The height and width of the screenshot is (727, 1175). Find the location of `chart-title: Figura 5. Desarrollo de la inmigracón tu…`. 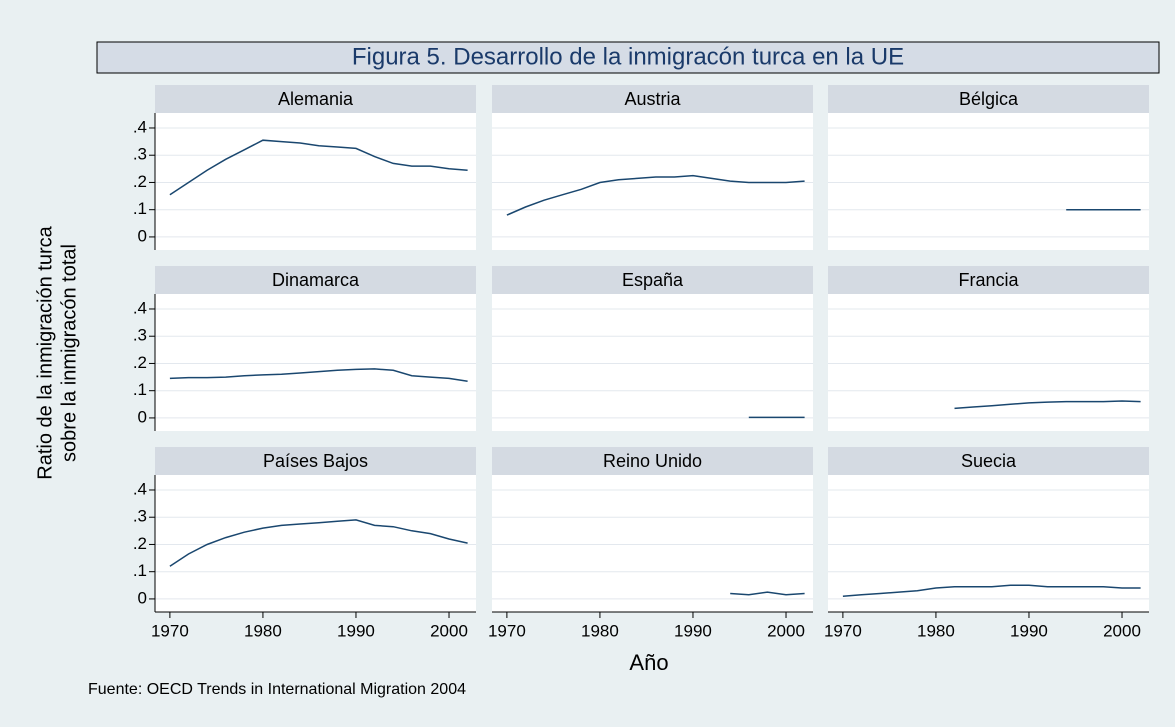

chart-title: Figura 5. Desarrollo de la inmigracón tu… is located at coordinates (628, 56).